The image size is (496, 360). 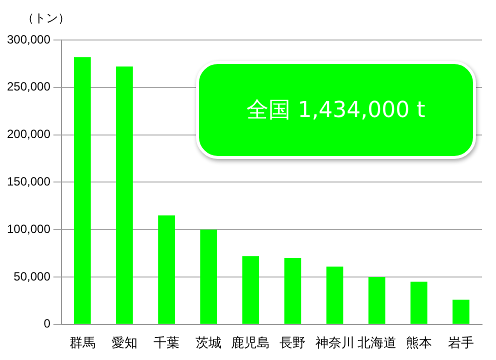 I want to click on x-tick-label: 北海道, so click(x=376, y=342).